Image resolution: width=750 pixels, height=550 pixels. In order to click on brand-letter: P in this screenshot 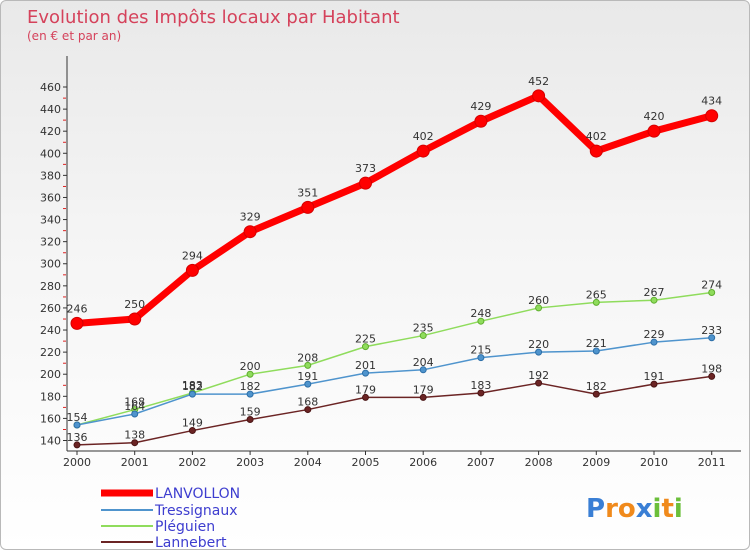, I will do `click(595, 509)`.